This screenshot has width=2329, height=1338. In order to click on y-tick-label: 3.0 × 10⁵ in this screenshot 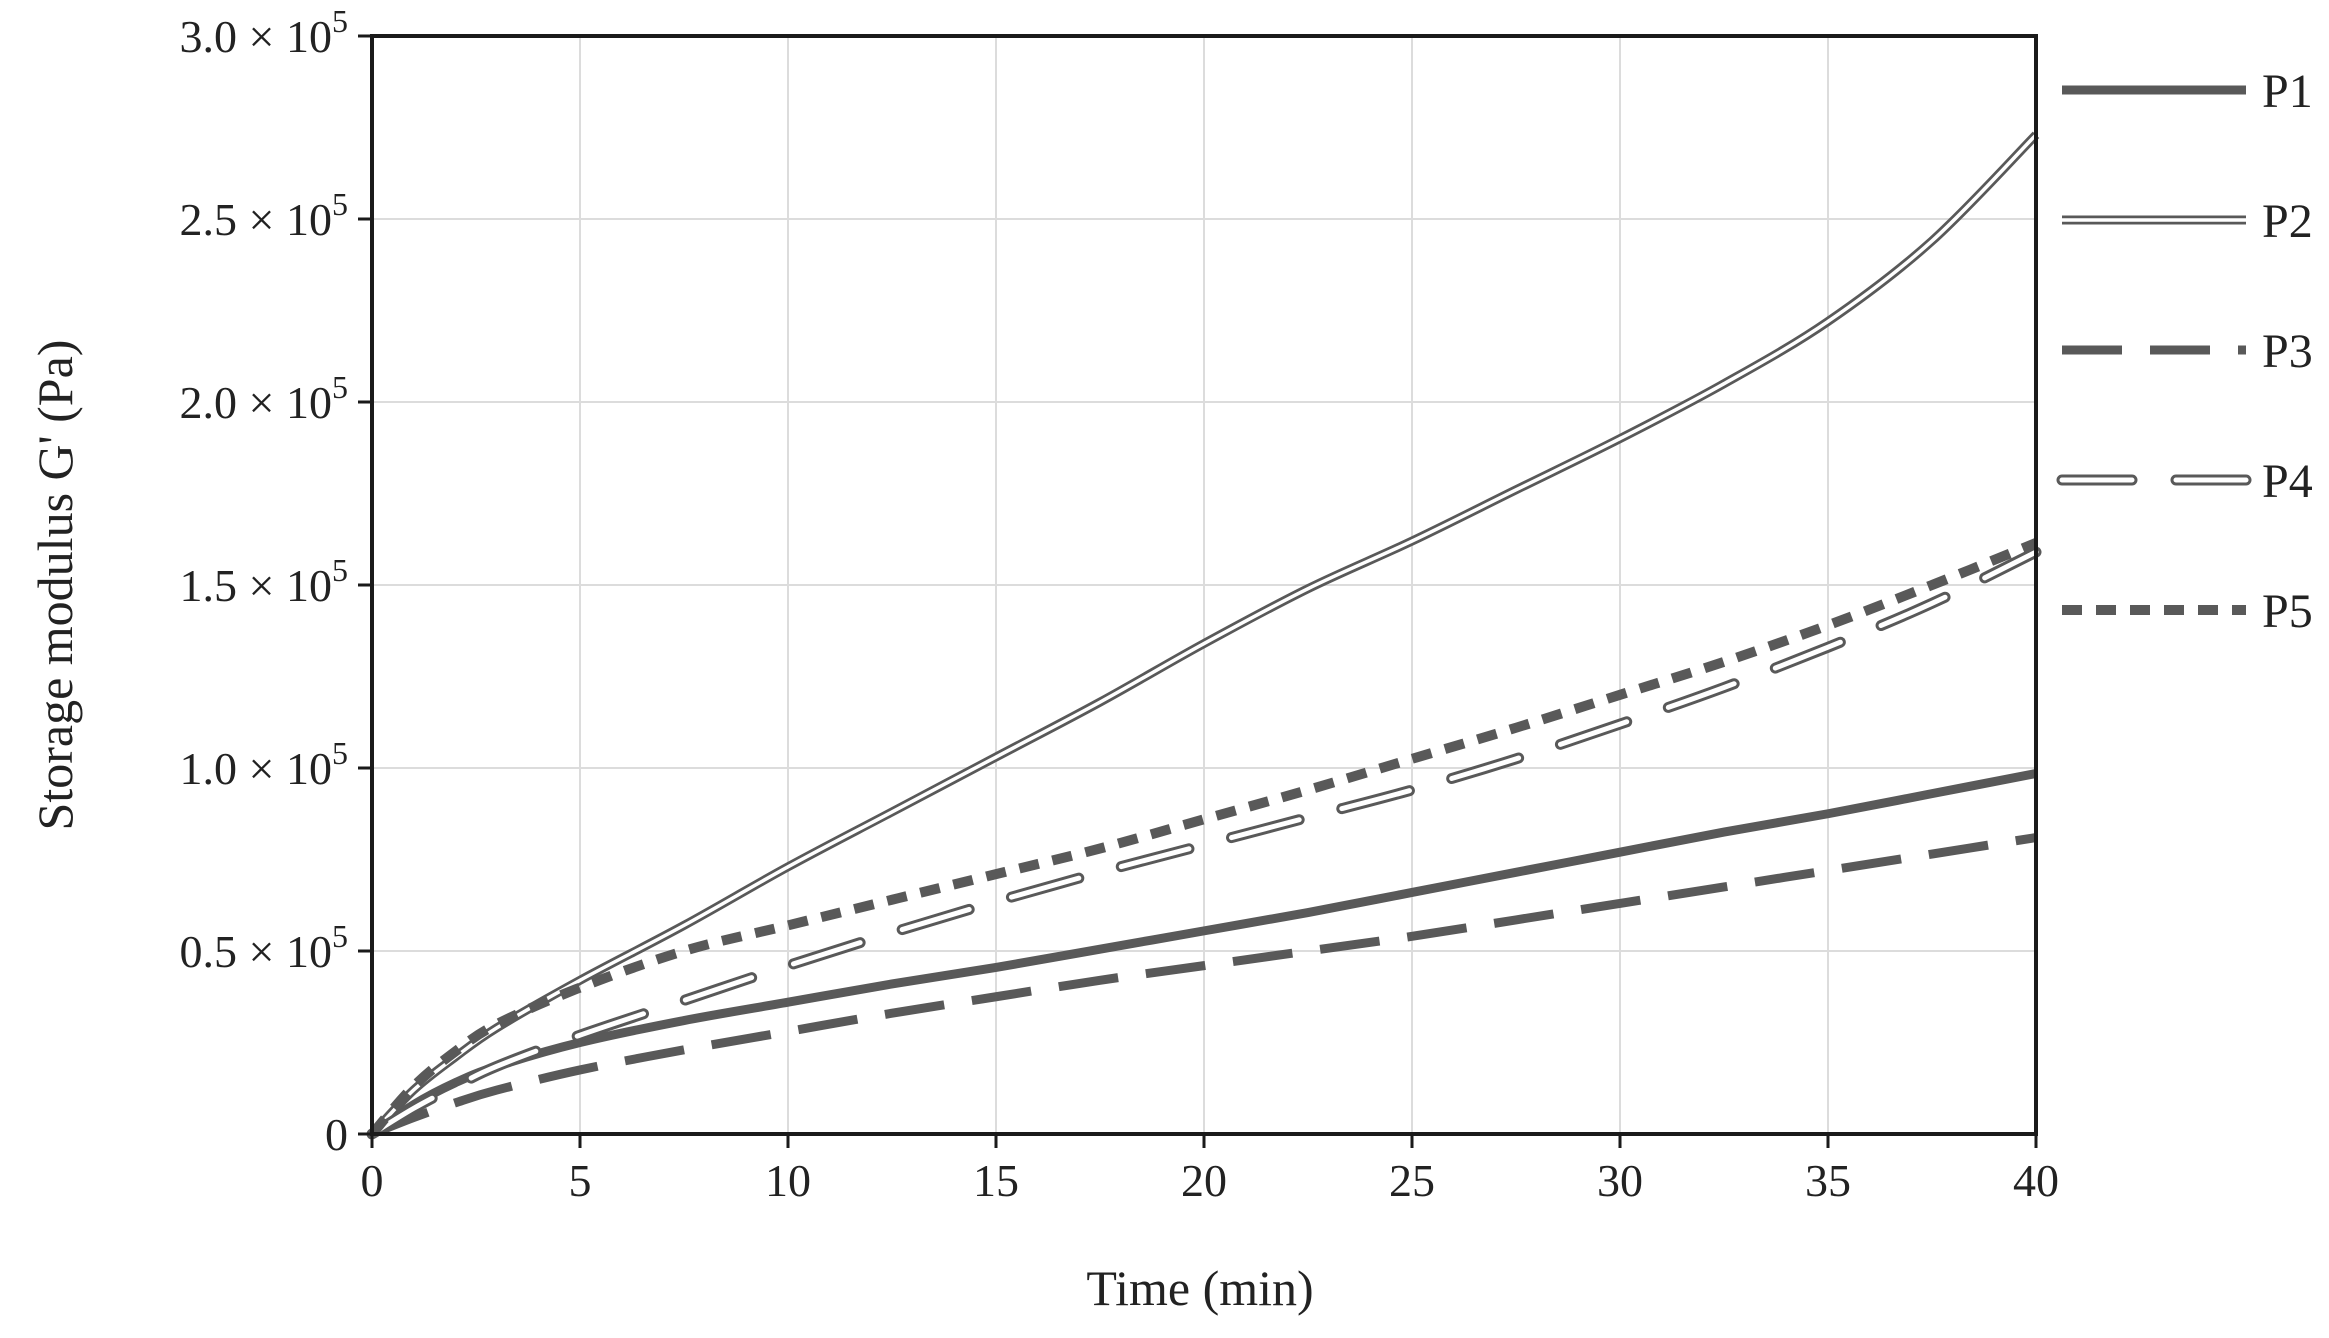, I will do `click(264, 32)`.